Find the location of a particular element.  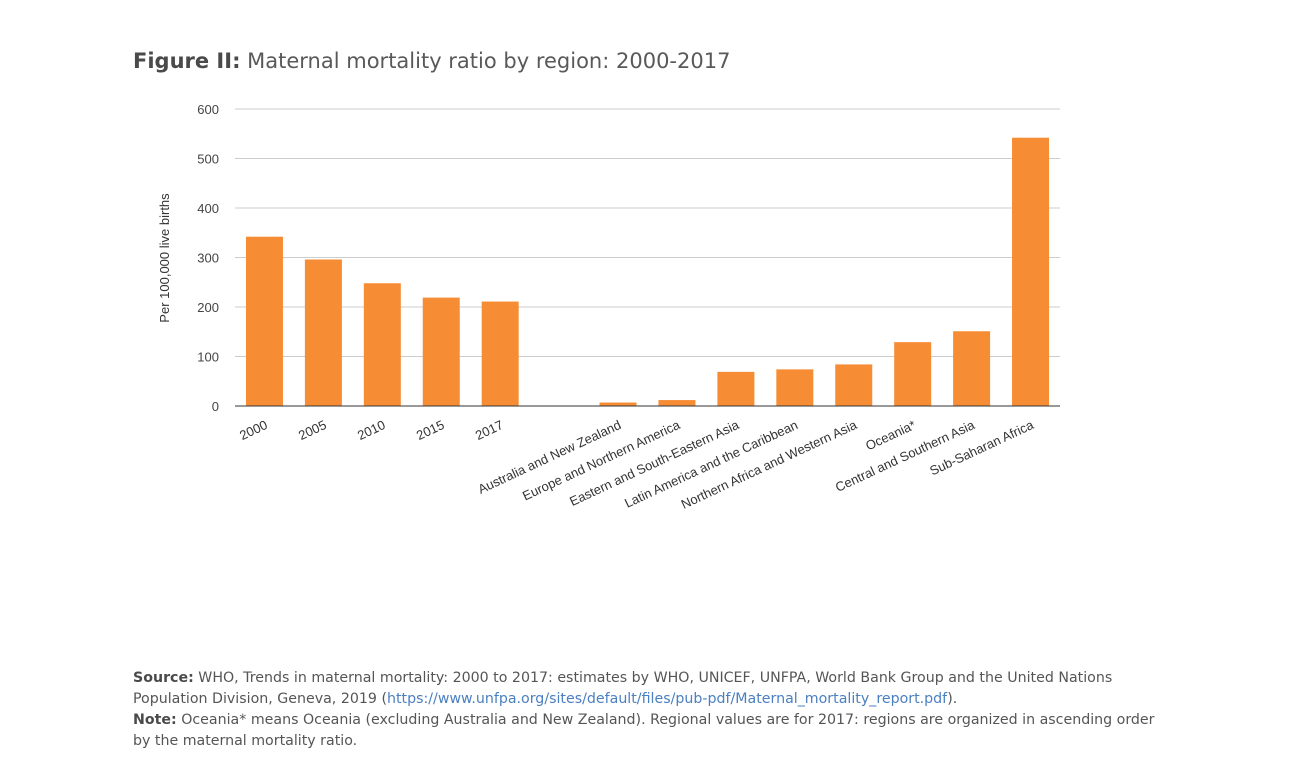

y-tick-label: 100 is located at coordinates (208, 357).